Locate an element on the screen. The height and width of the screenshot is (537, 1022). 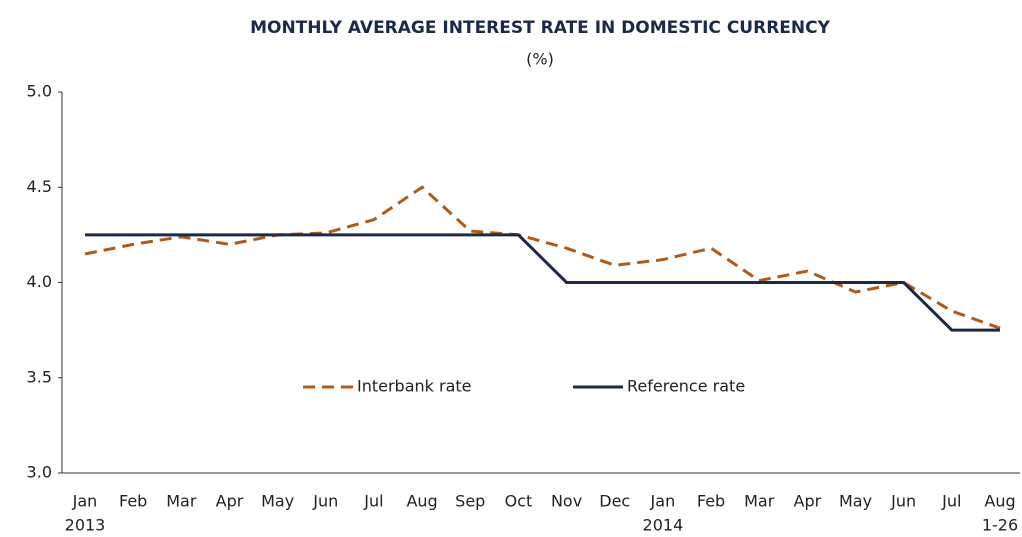
x-tick-sublabel: 2014 is located at coordinates (663, 525).